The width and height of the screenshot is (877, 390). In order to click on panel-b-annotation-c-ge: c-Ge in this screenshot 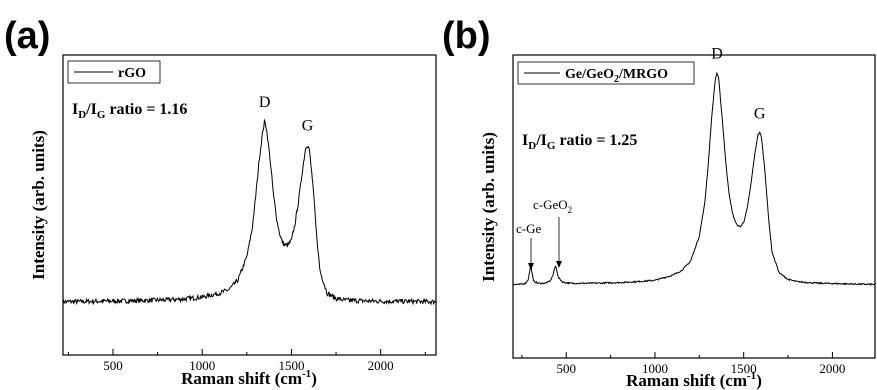, I will do `click(528, 228)`.